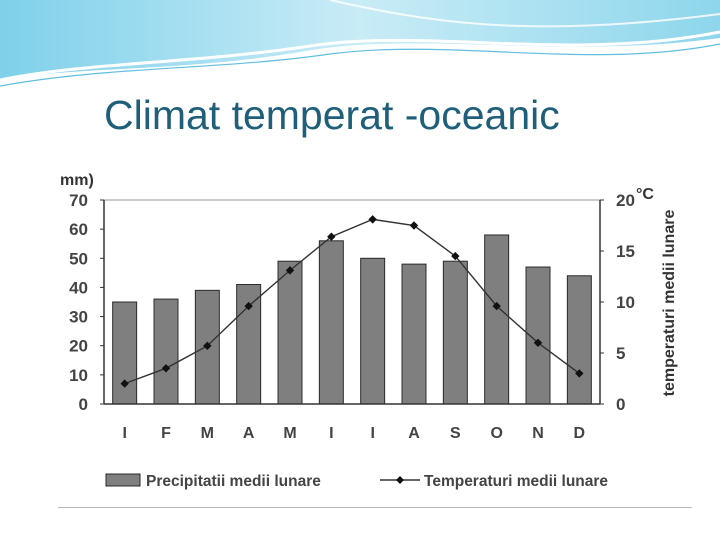 This screenshot has height=540, width=720. Describe the element at coordinates (78, 229) in the screenshot. I see `left-tick-label: 60` at that location.